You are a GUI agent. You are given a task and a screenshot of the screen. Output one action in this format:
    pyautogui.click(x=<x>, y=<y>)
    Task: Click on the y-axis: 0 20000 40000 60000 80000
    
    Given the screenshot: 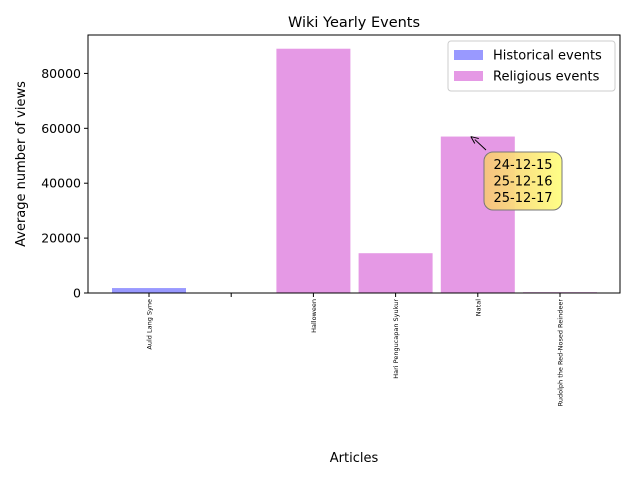 What is the action you would take?
    pyautogui.click(x=64, y=183)
    